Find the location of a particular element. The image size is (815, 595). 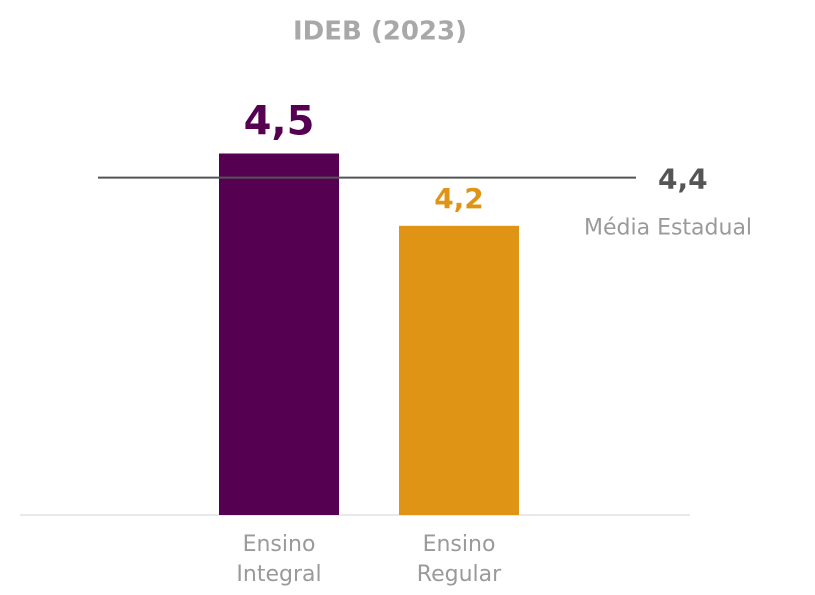

reference-value-label: 4,4 is located at coordinates (683, 179).